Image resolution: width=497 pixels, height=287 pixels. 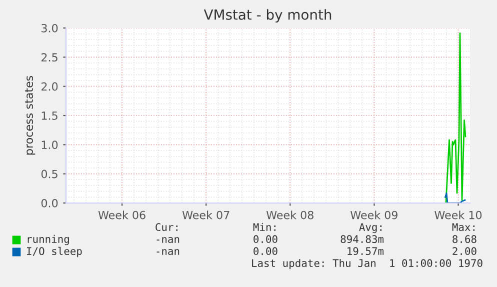 What do you see at coordinates (206, 215) in the screenshot?
I see `x-tick-label: Week 07` at bounding box center [206, 215].